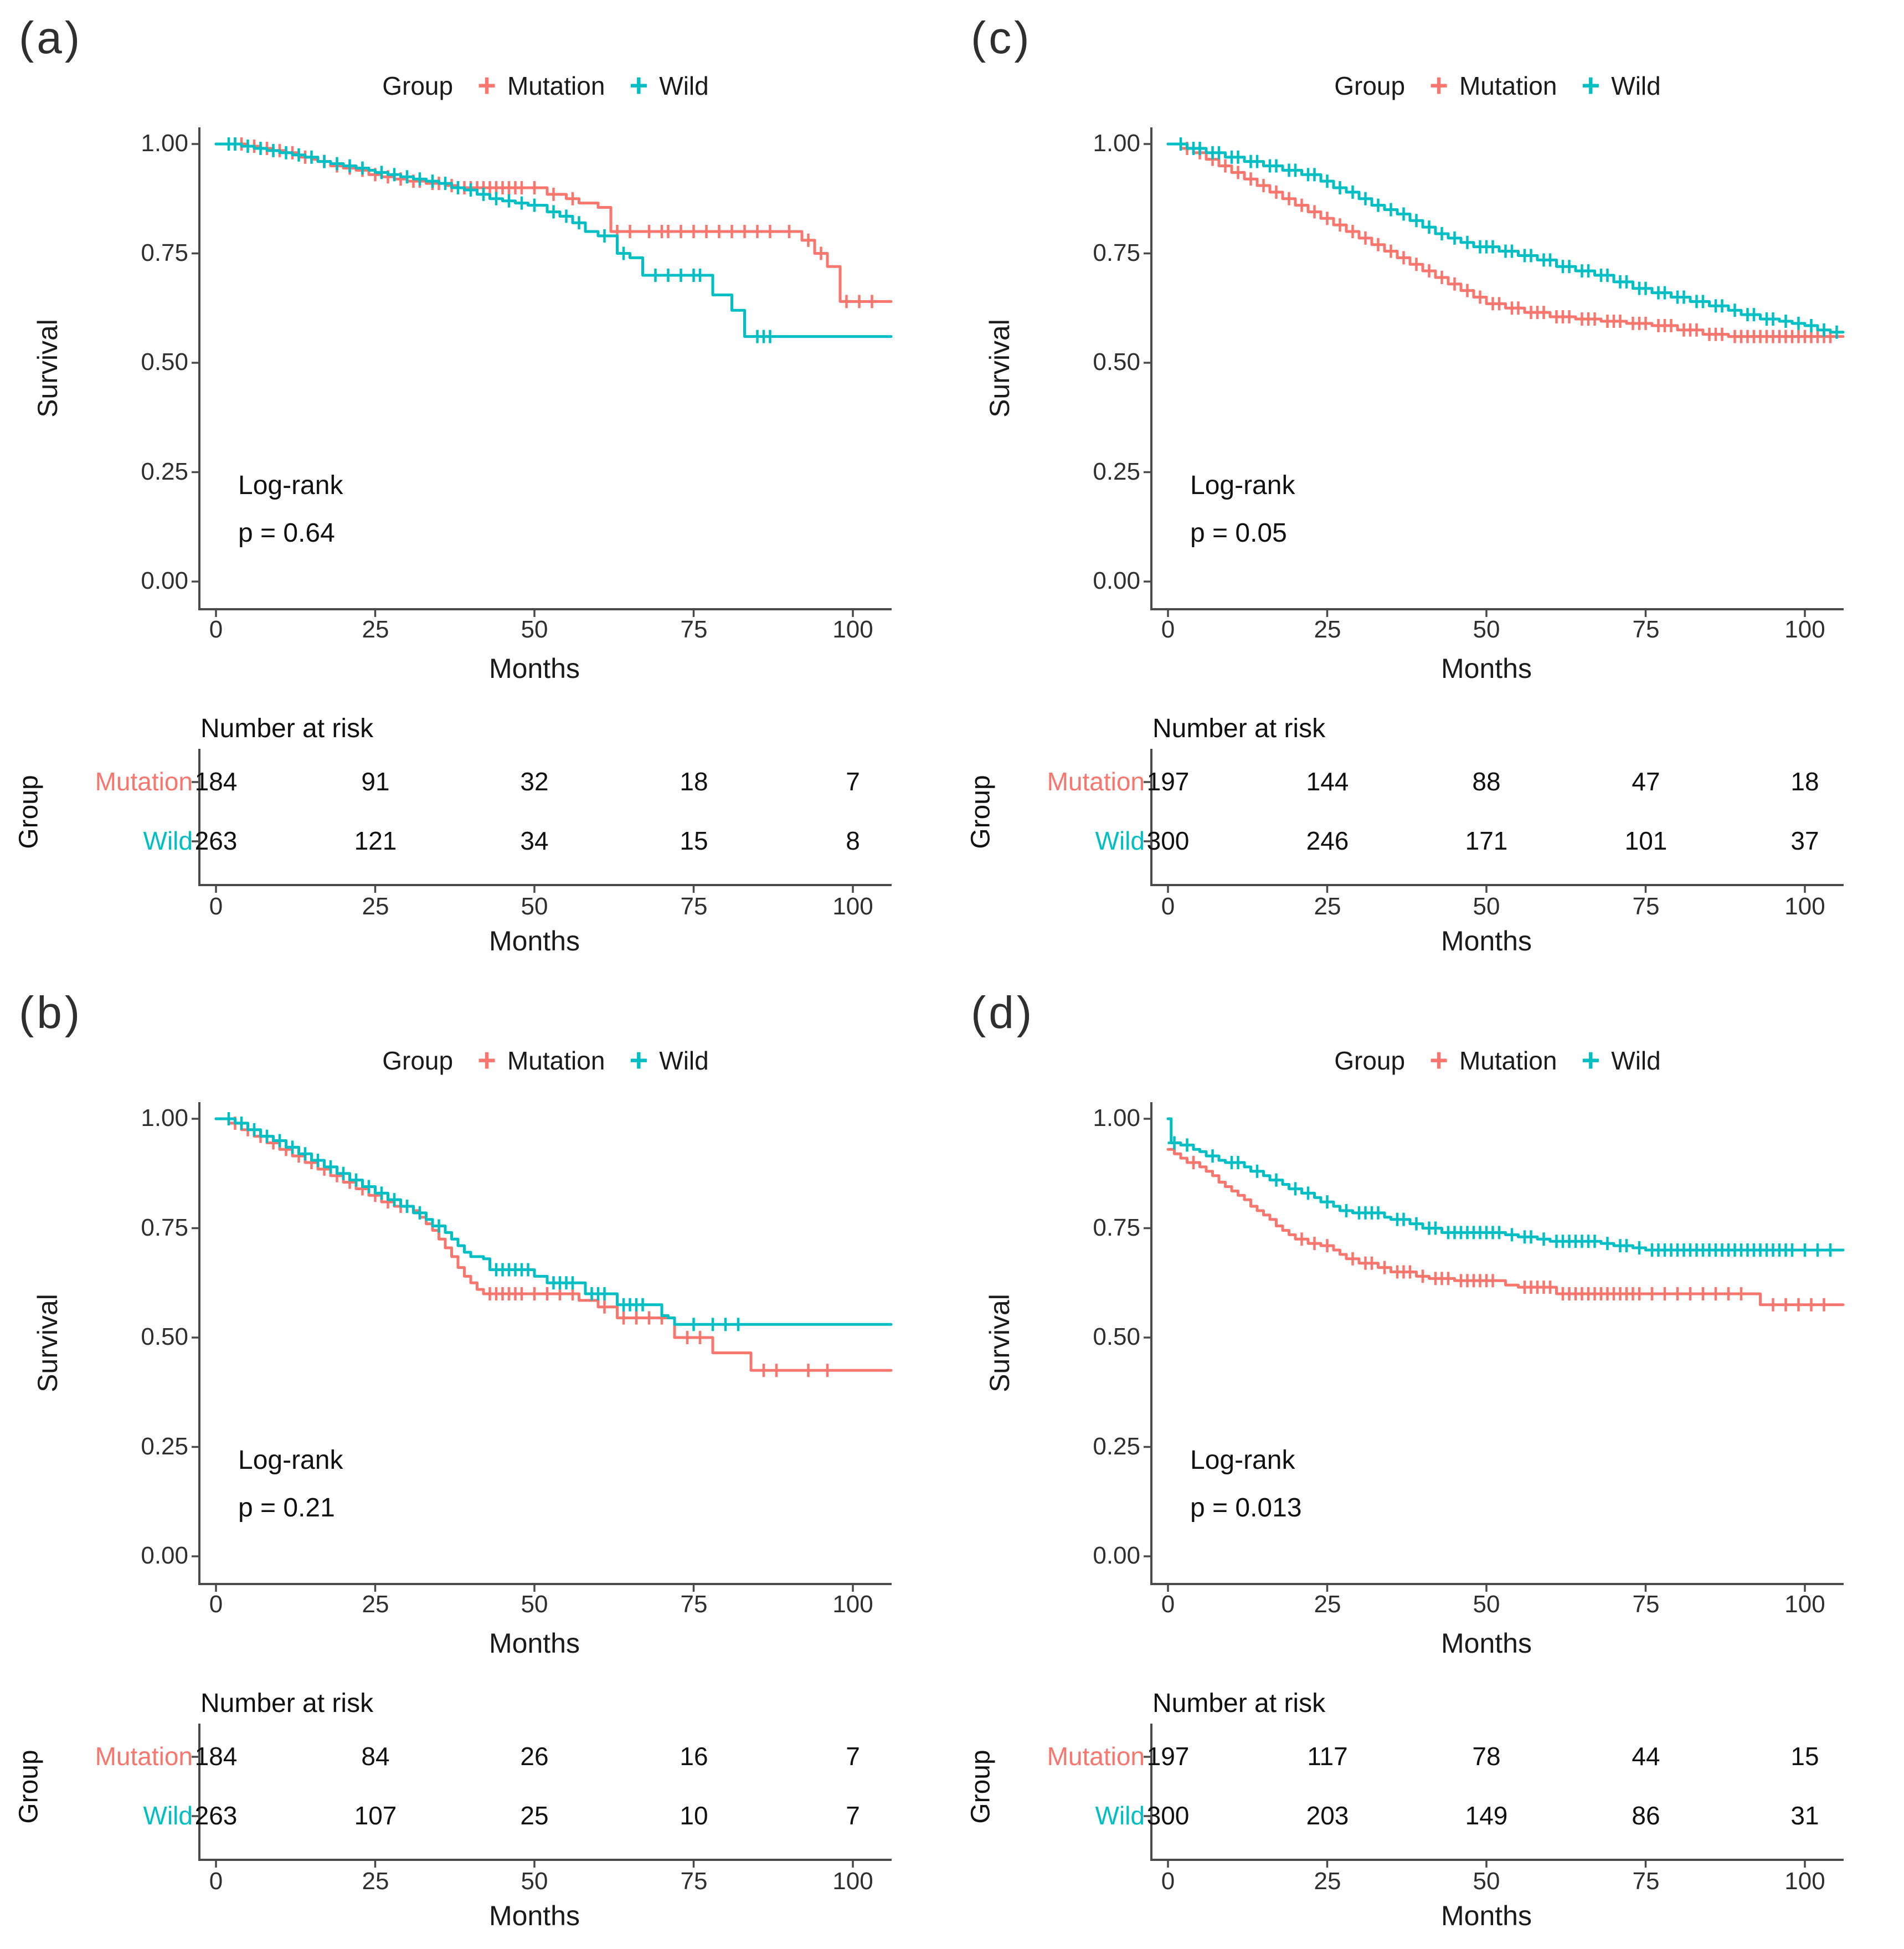 This screenshot has height=1949, width=1904. Describe the element at coordinates (1487, 1643) in the screenshot. I see `x-axis-title: Months` at that location.